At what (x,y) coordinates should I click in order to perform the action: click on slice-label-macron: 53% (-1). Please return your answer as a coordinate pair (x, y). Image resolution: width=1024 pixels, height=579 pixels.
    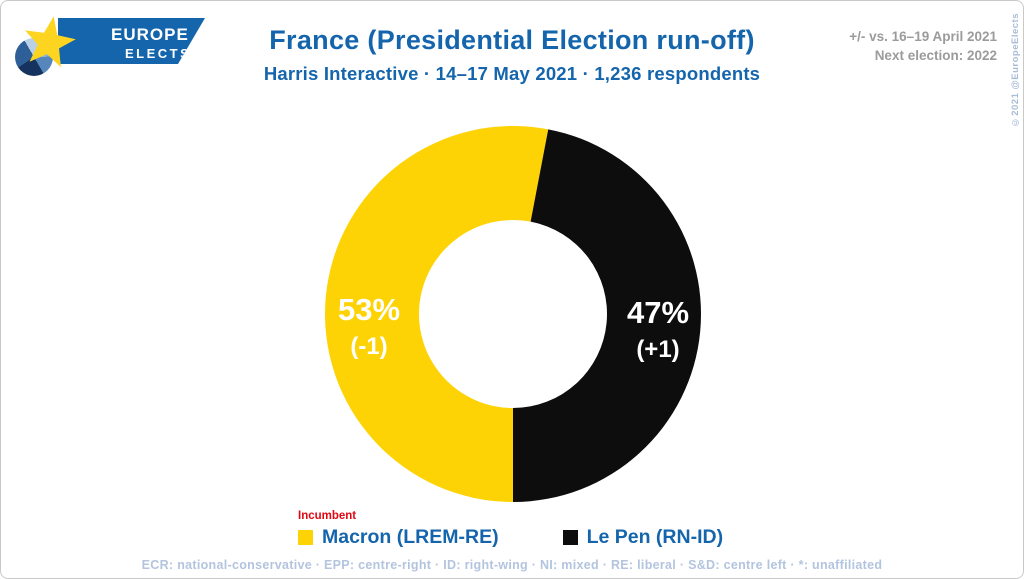
    Looking at the image, I should click on (369, 326).